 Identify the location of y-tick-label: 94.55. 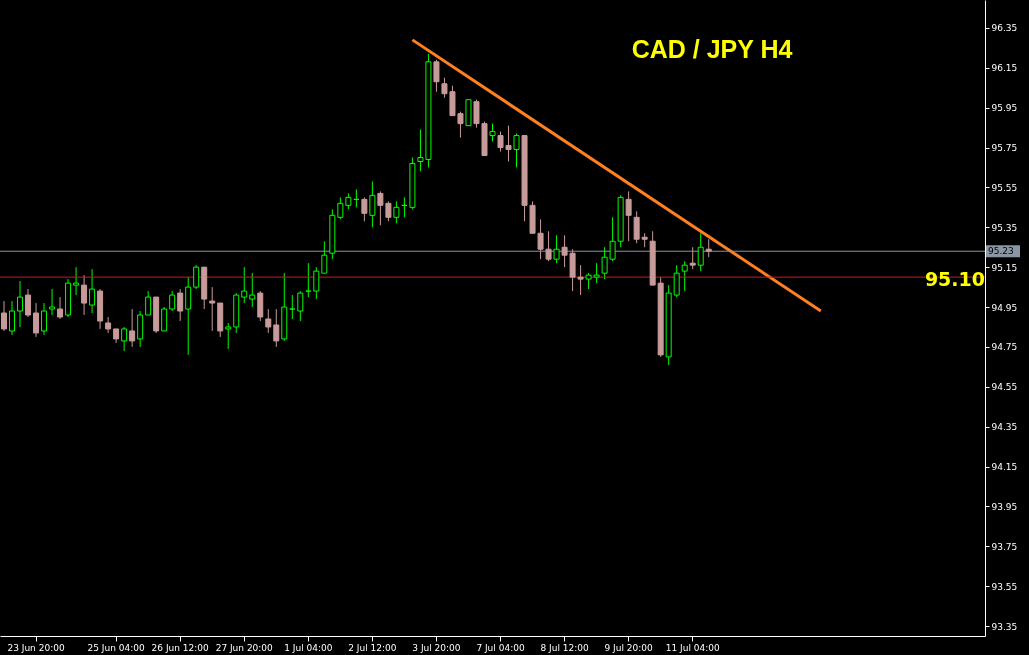
(1004, 387).